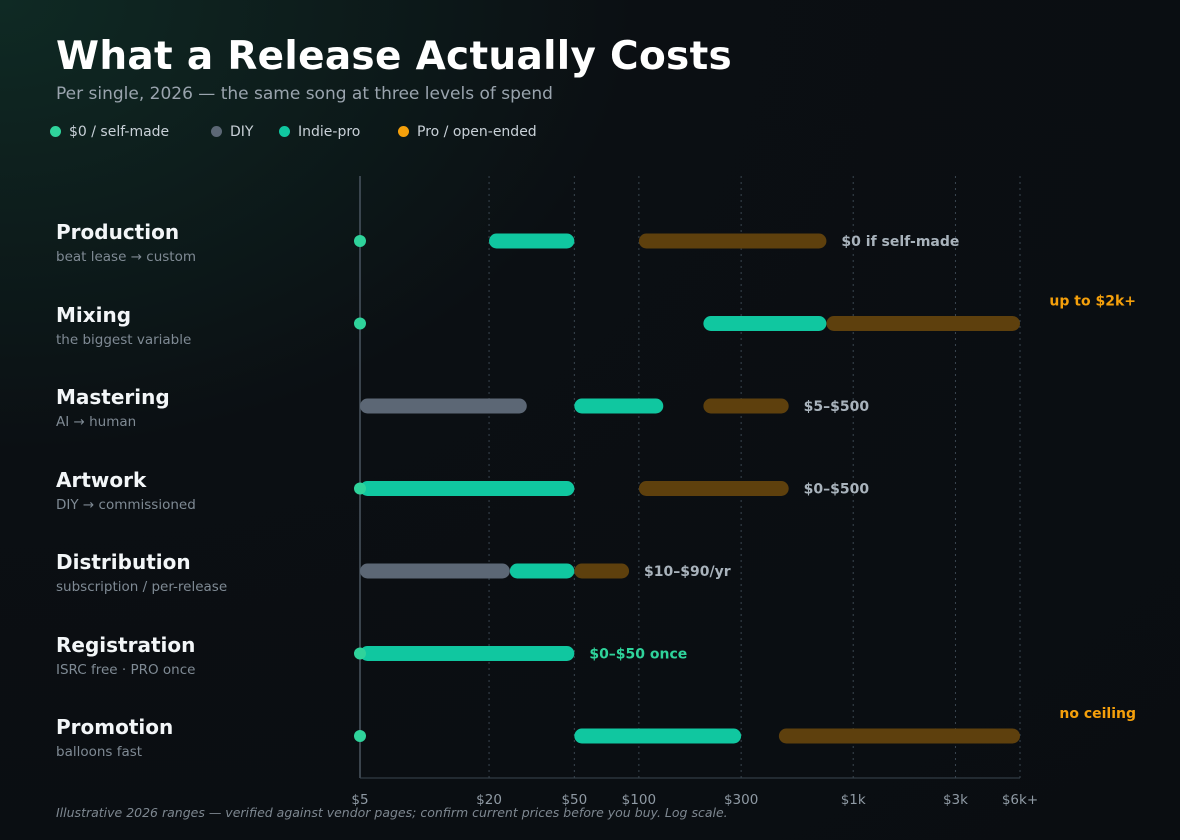 This screenshot has width=1180, height=840. I want to click on legend-label-diy: DIY, so click(242, 132).